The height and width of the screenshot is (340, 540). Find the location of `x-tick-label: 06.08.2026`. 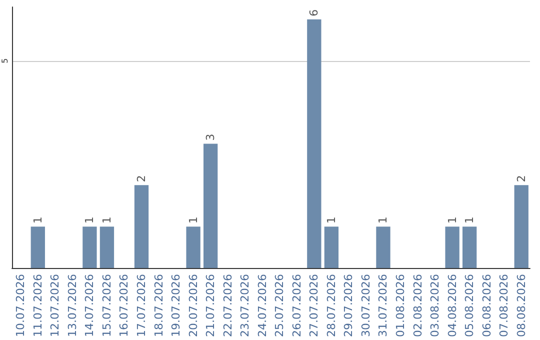

x-tick-label: 06.08.2026 is located at coordinates (487, 306).